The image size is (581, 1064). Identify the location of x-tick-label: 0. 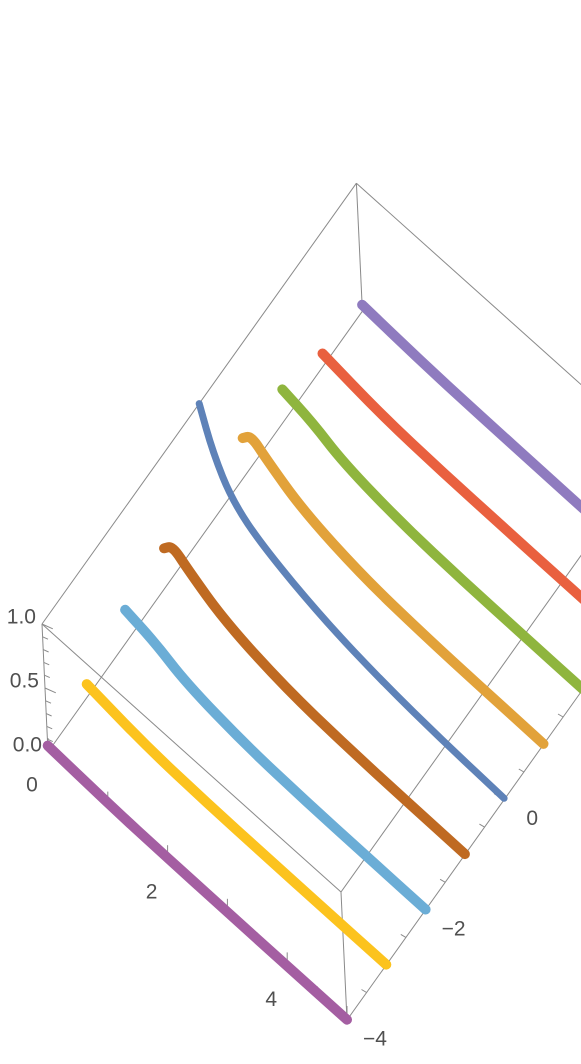
(32, 785).